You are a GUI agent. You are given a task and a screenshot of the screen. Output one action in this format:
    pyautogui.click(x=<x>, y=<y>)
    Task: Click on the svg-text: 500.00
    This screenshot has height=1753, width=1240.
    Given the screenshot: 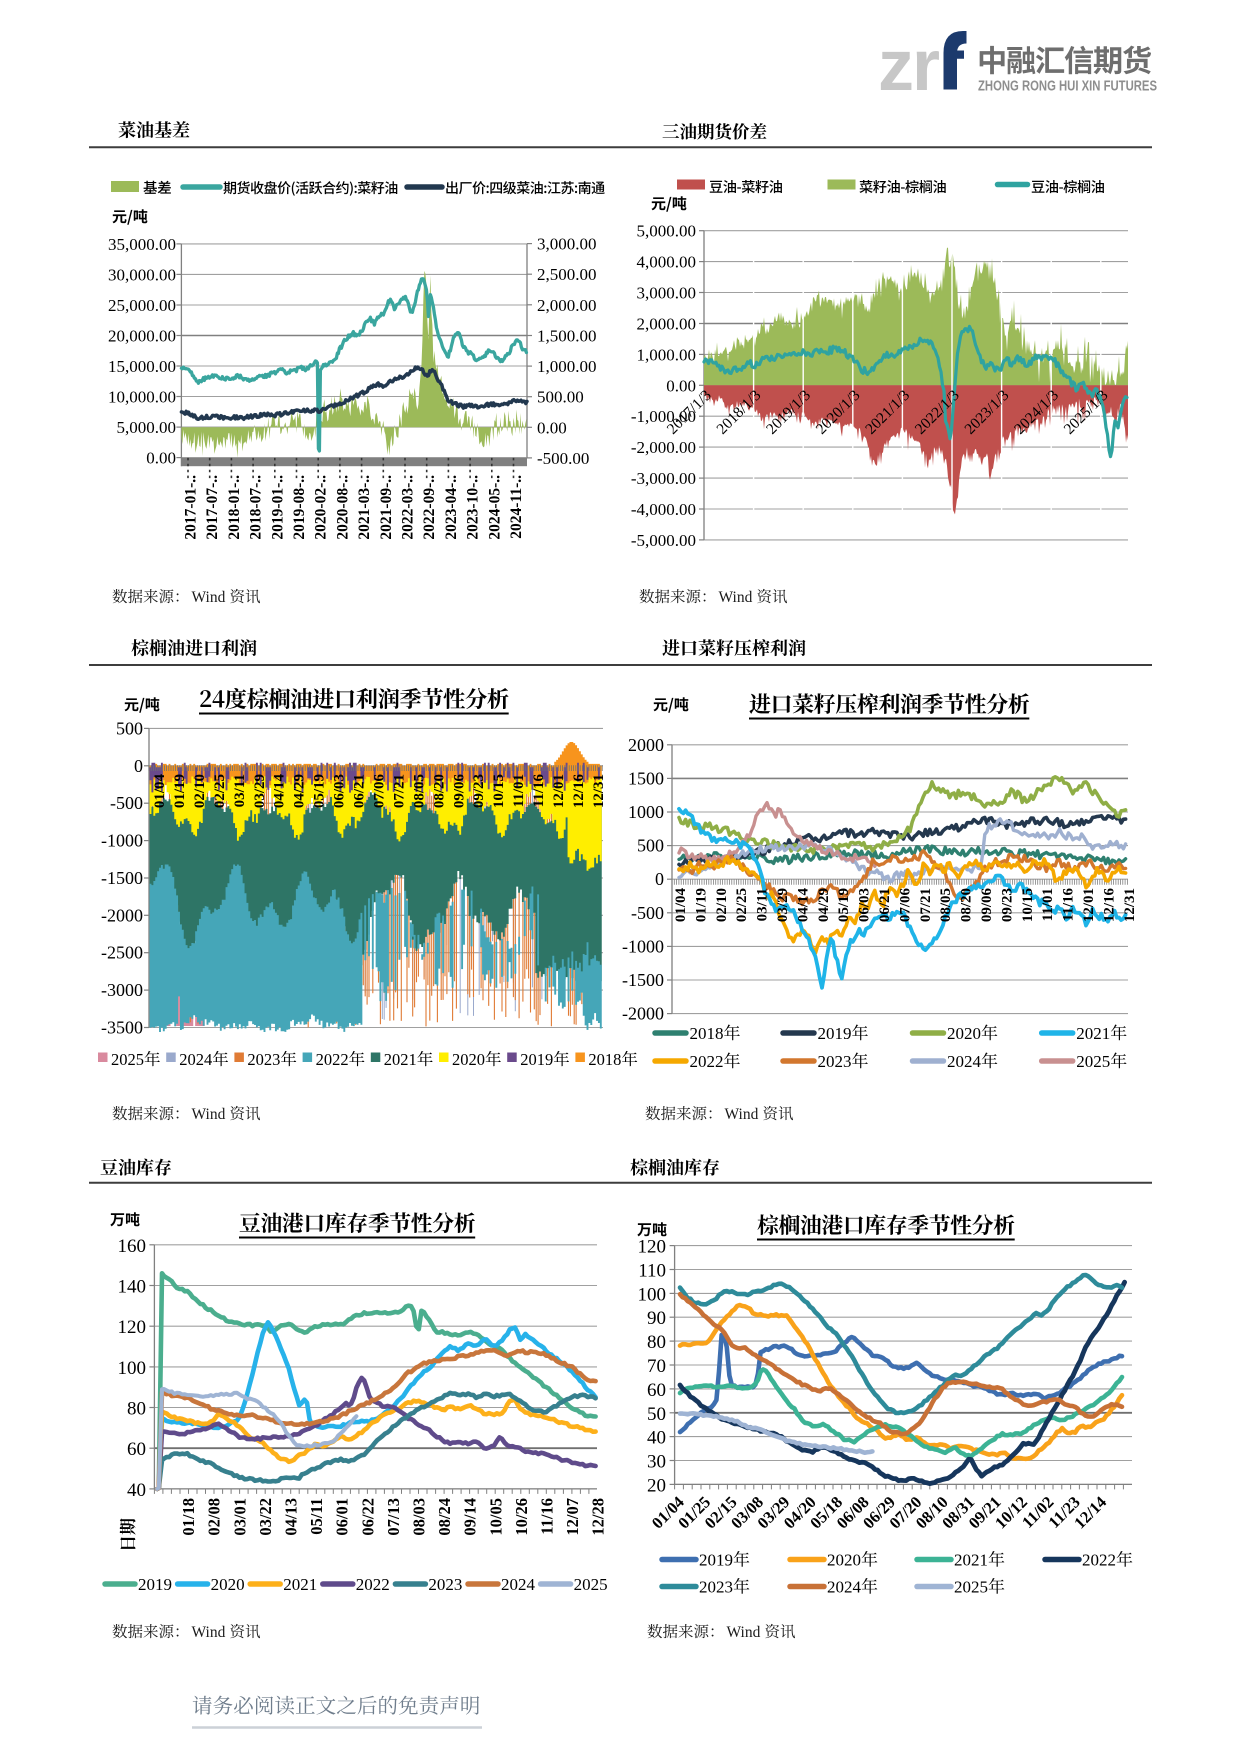 What is the action you would take?
    pyautogui.click(x=560, y=397)
    